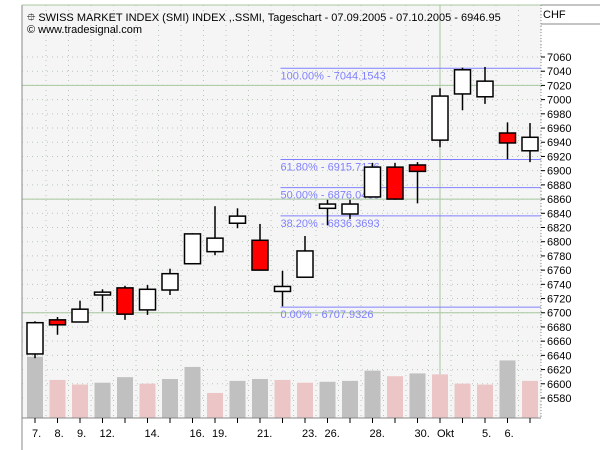 This screenshot has width=600, height=450. What do you see at coordinates (330, 167) in the screenshot?
I see `fib-level-label: 61.80% - 6915.7176` at bounding box center [330, 167].